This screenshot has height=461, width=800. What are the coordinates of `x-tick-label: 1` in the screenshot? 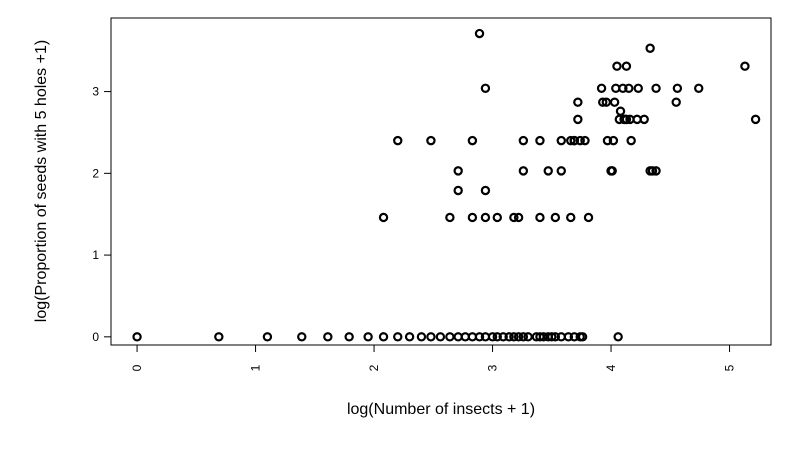 It's located at (256, 367).